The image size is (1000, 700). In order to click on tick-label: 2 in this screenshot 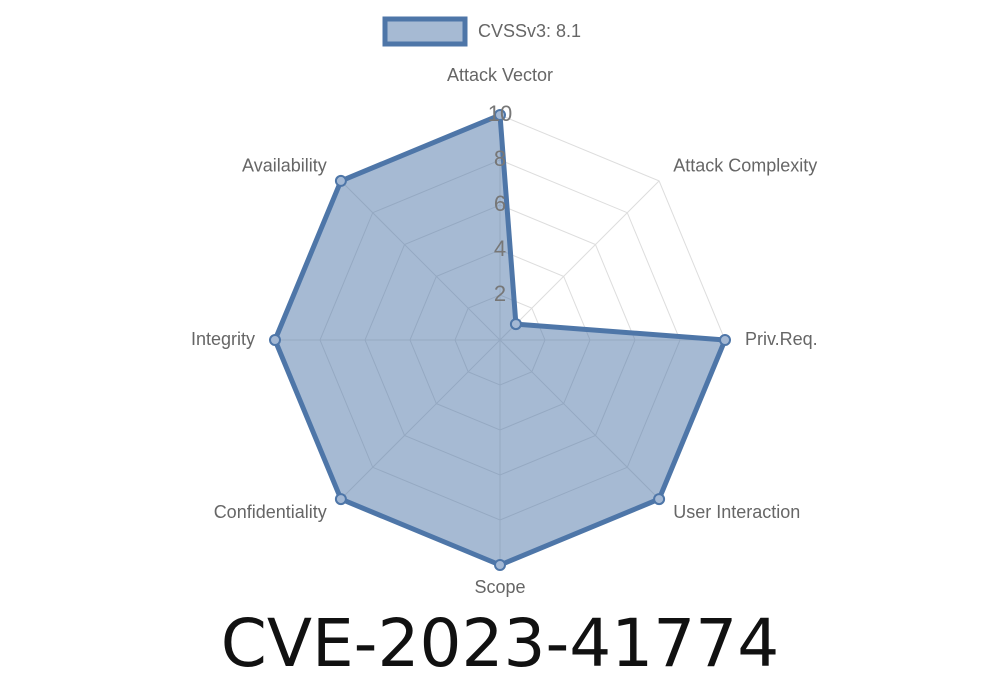, I will do `click(500, 293)`.